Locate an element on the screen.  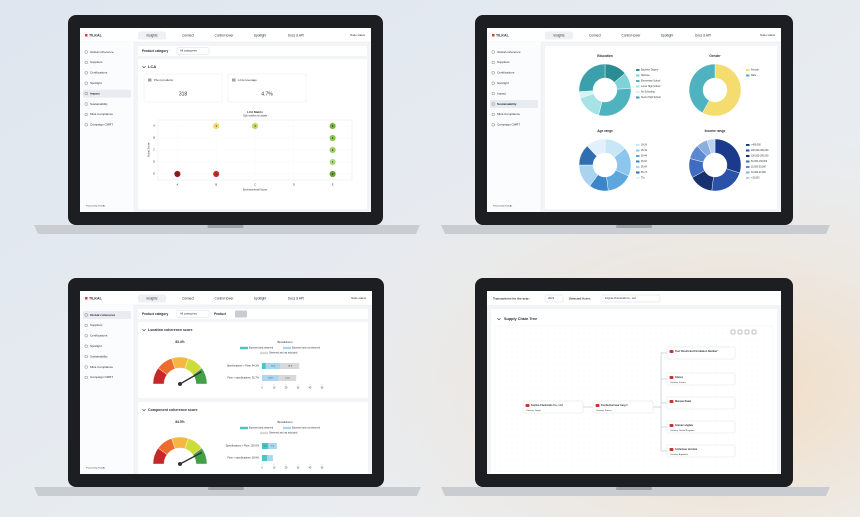
x-tick-label: A is located at coordinates (178, 185).